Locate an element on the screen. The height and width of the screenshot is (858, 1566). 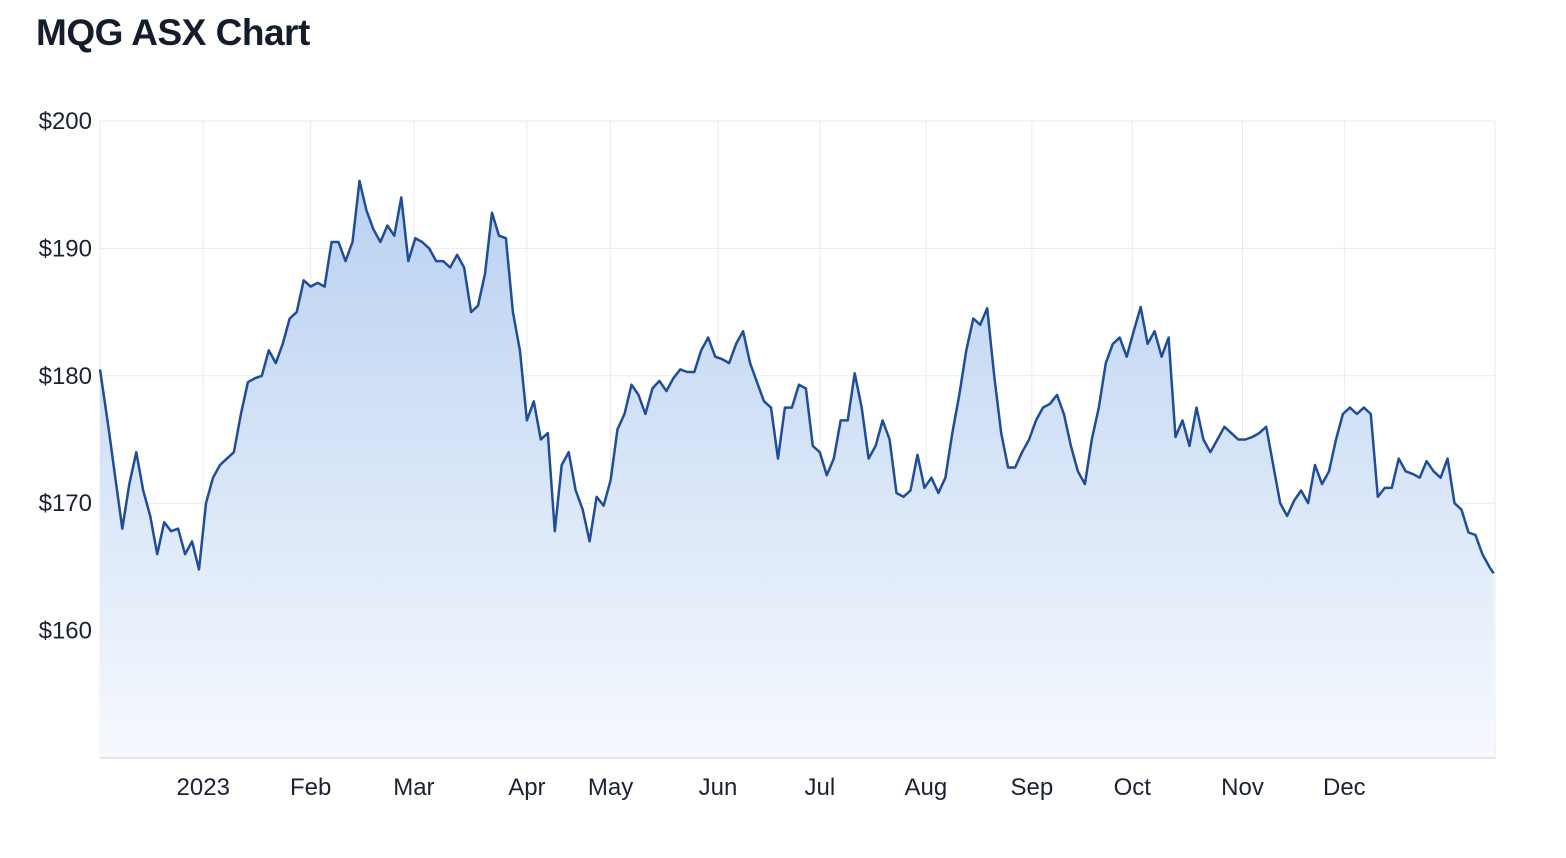
x-tick-label: Oct is located at coordinates (1133, 787).